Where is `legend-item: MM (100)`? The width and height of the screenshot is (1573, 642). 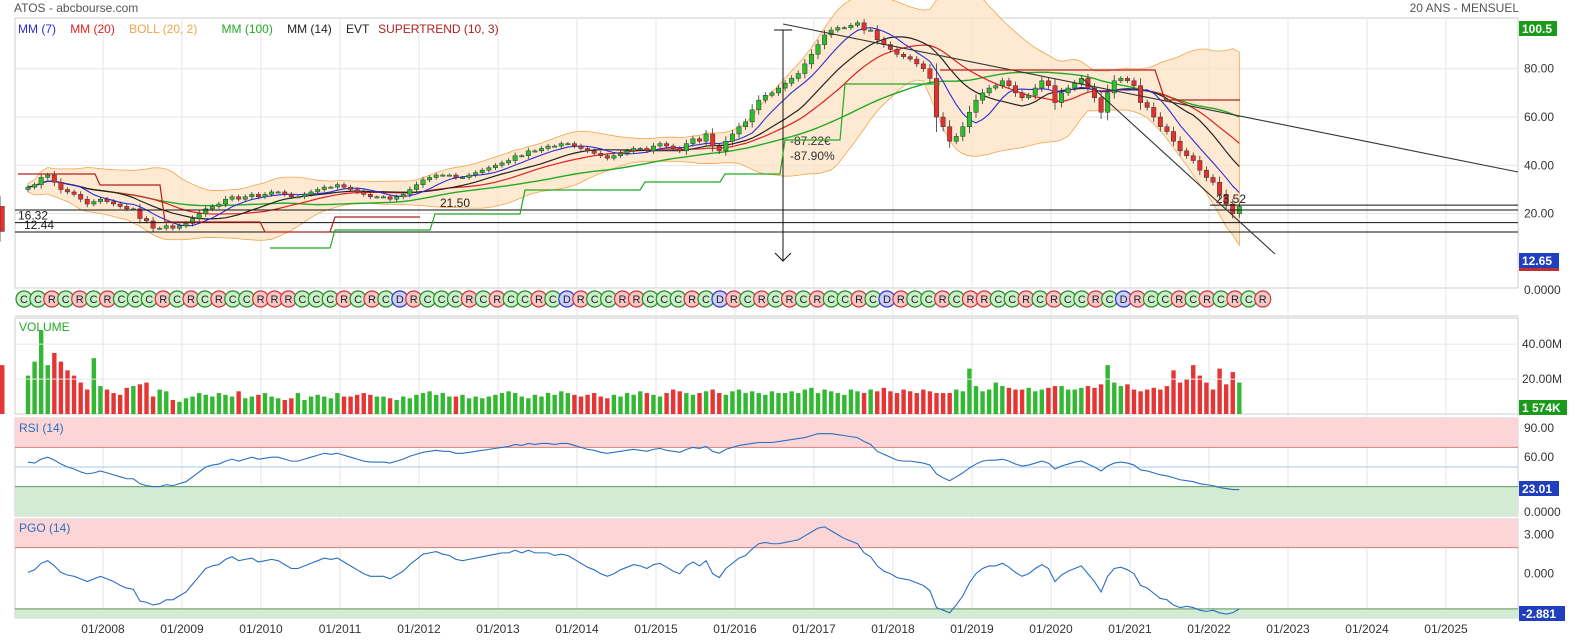 legend-item: MM (100) is located at coordinates (247, 29).